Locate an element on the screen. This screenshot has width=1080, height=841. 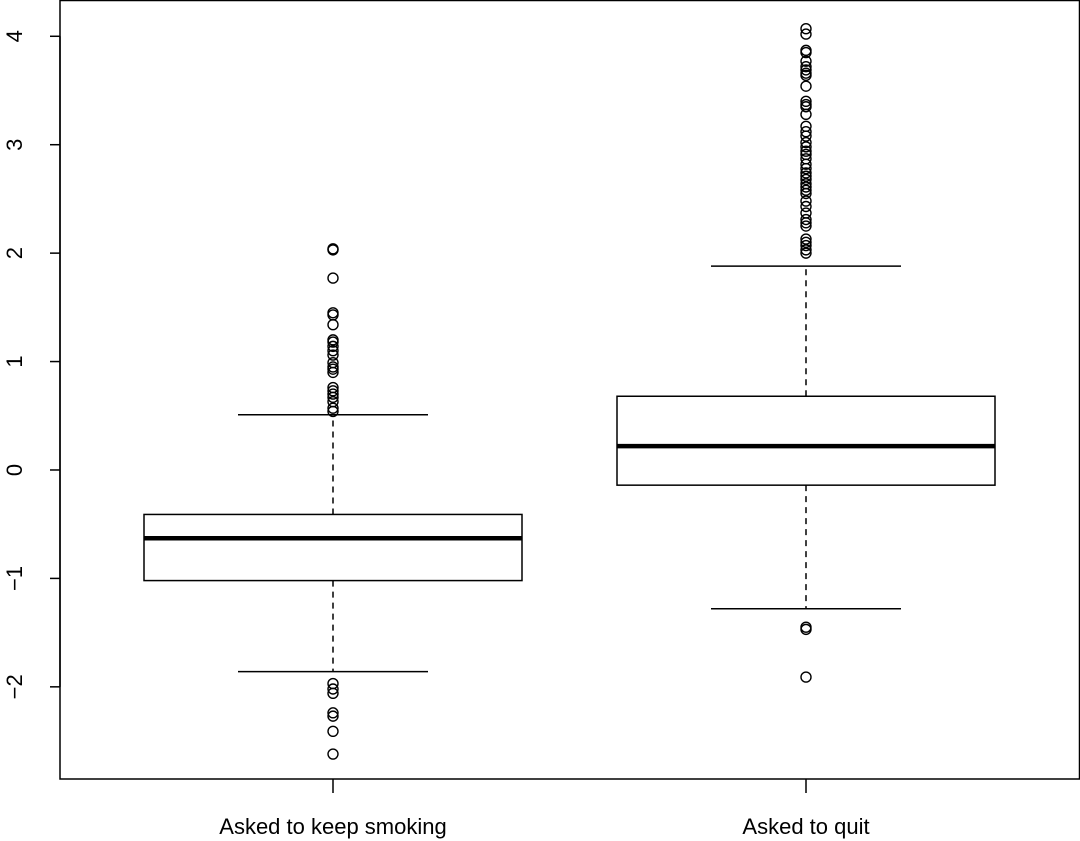
y-tick-label: 3 is located at coordinates (14, 145).